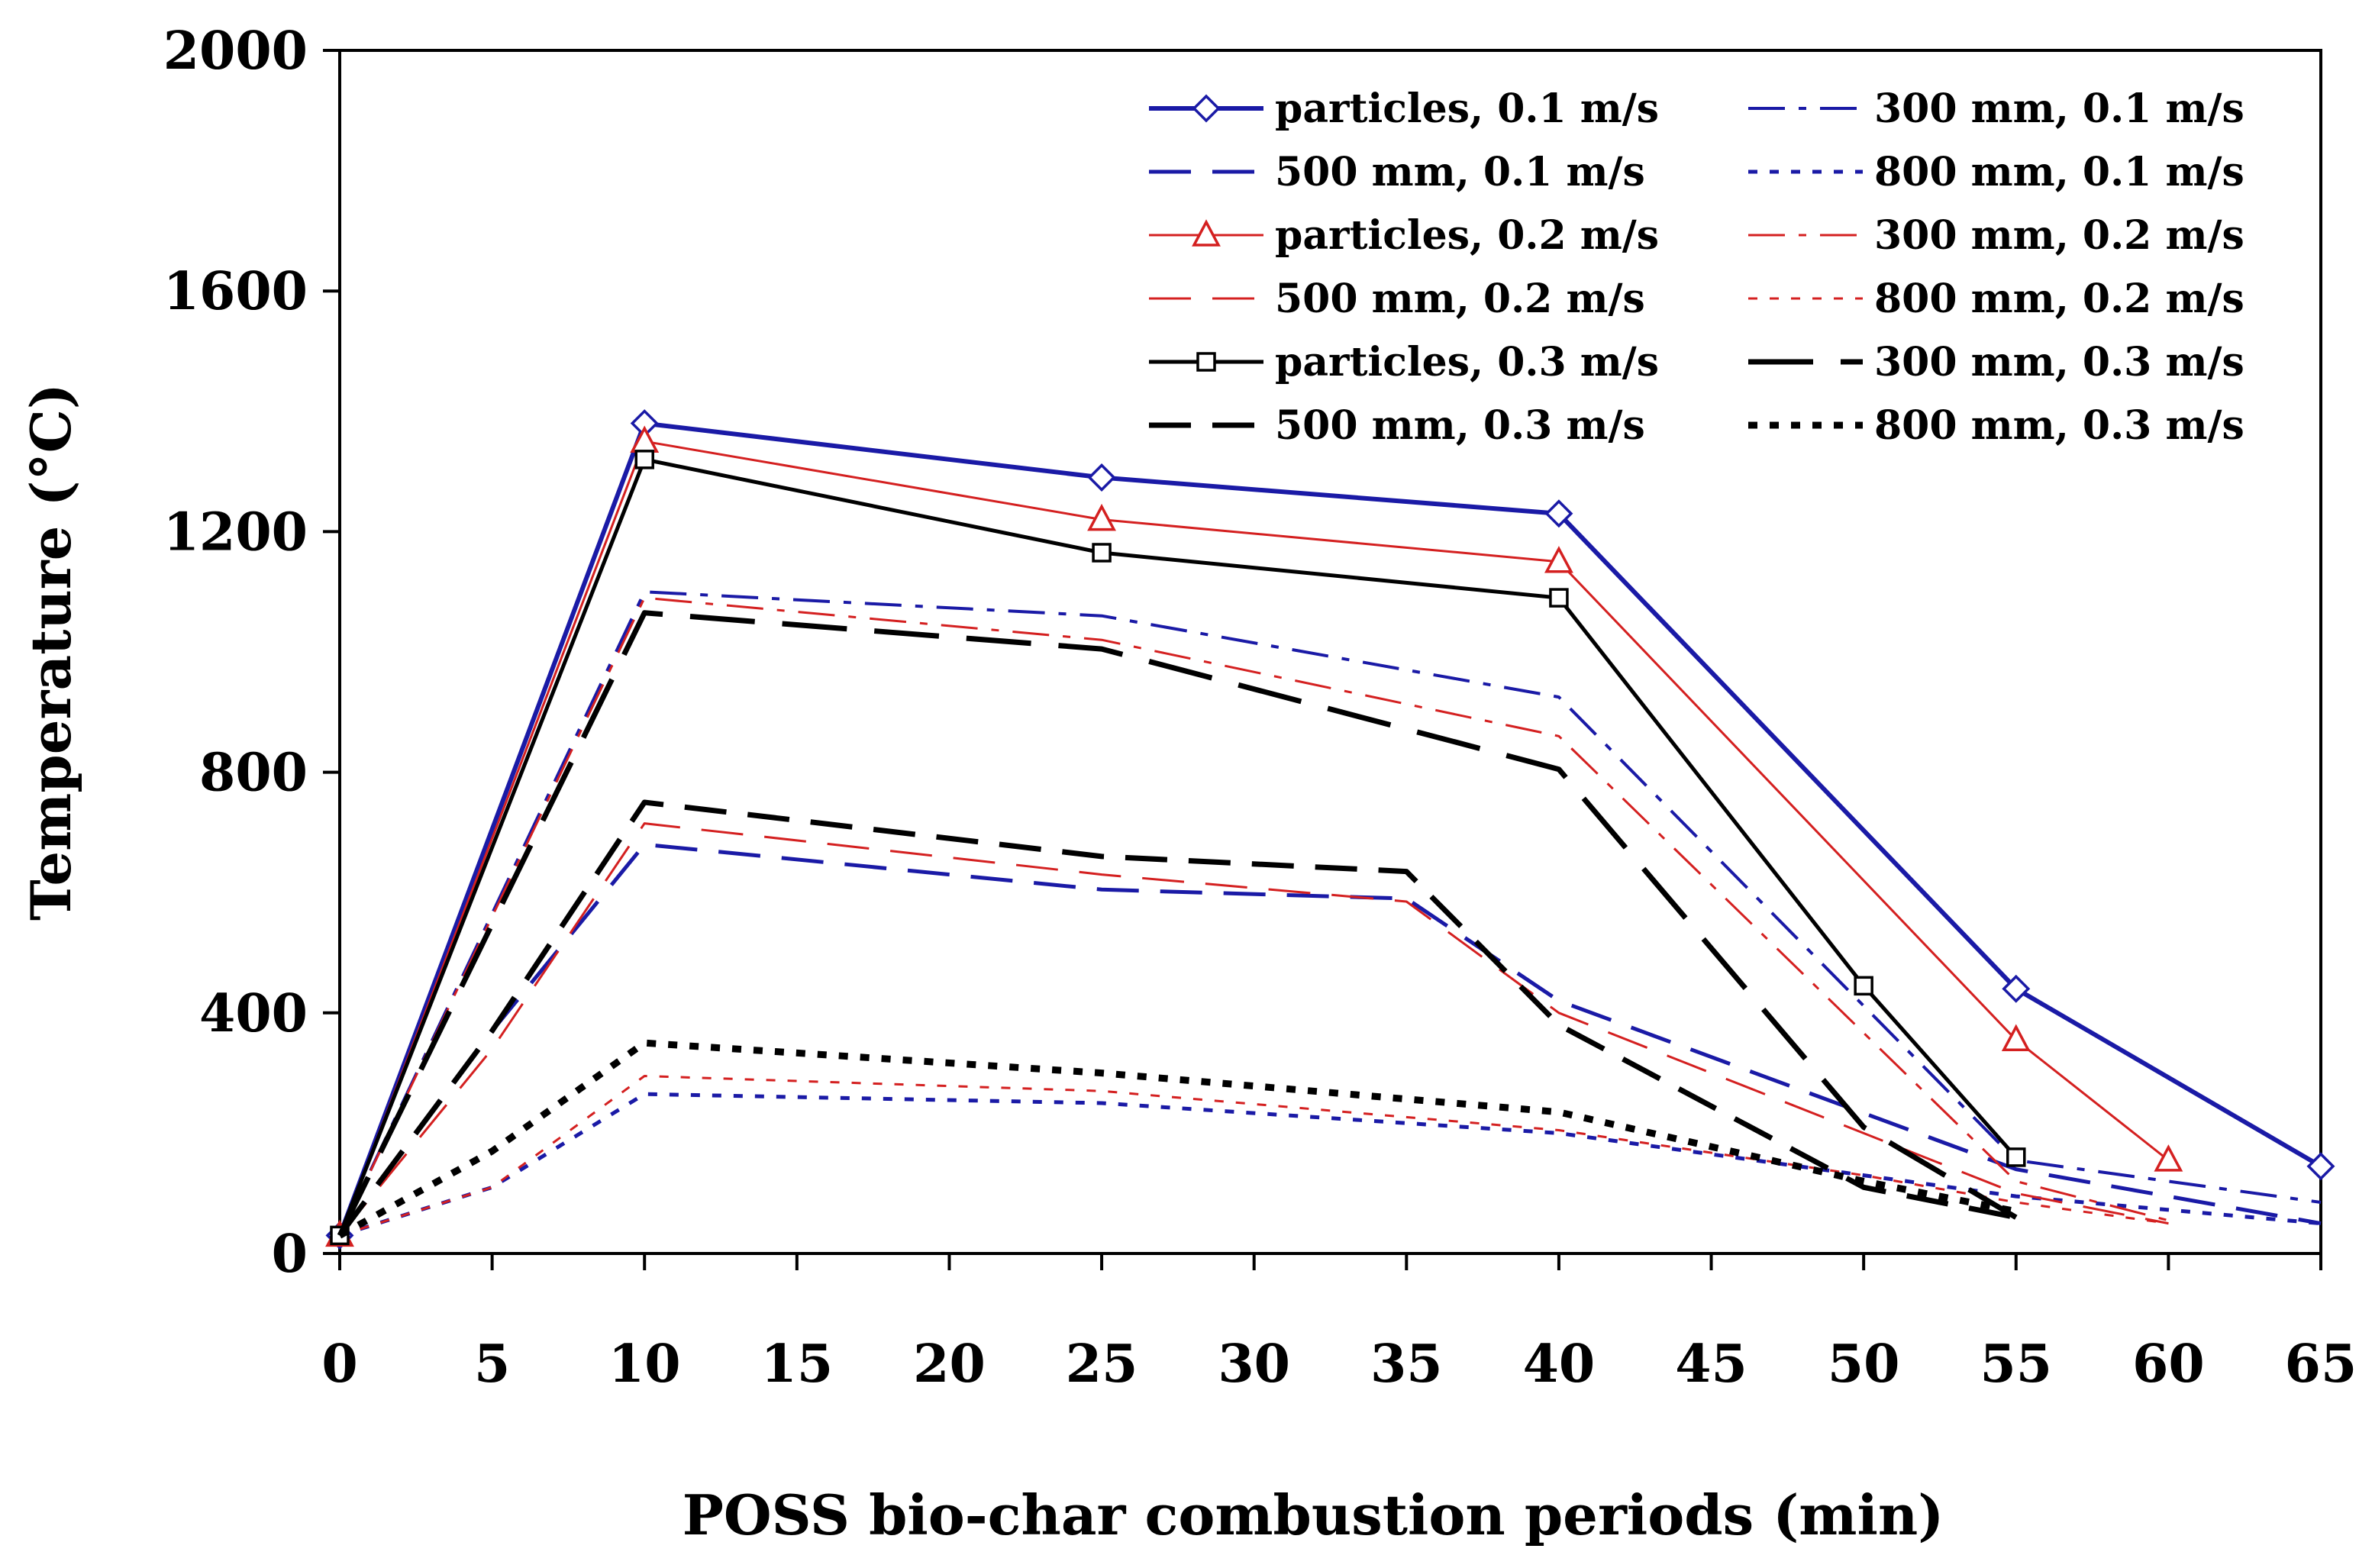  Describe the element at coordinates (2059, 172) in the screenshot. I see `legend-label: 800 mm, 0.1 m/s` at that location.